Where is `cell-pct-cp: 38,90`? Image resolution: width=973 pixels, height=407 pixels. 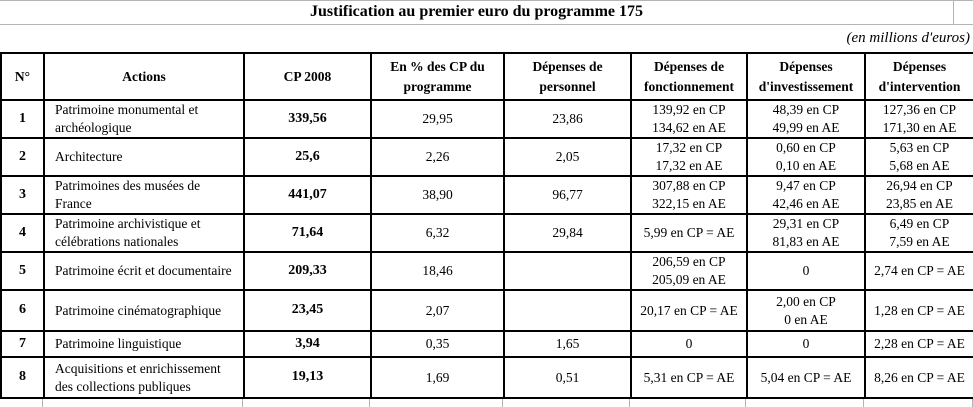 cell-pct-cp: 38,90 is located at coordinates (437, 195).